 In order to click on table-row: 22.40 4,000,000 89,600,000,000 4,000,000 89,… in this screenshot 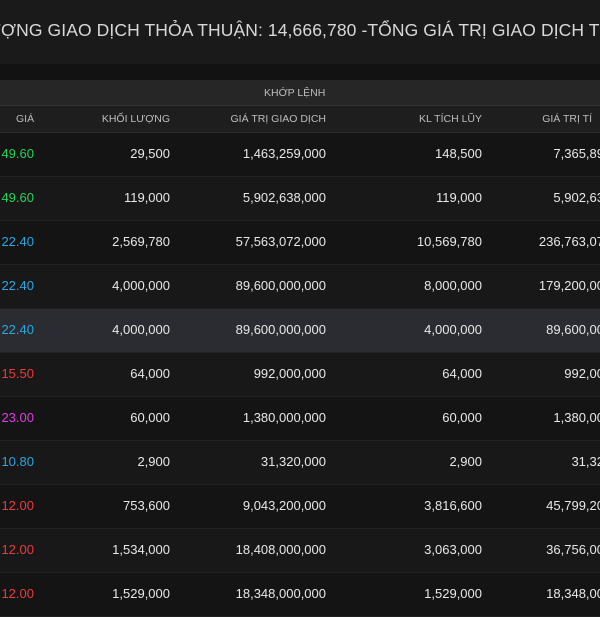, I will do `click(300, 331)`.